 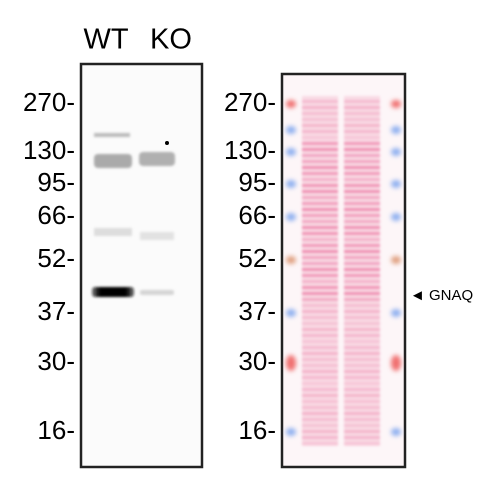 I want to click on lane-label: WT, so click(x=105, y=40).